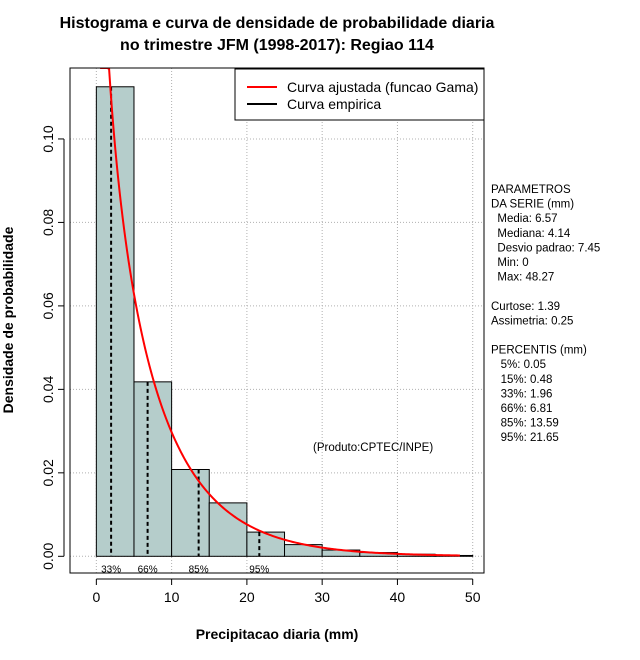  Describe the element at coordinates (48, 472) in the screenshot. I see `y-tick-label: 0.02` at that location.